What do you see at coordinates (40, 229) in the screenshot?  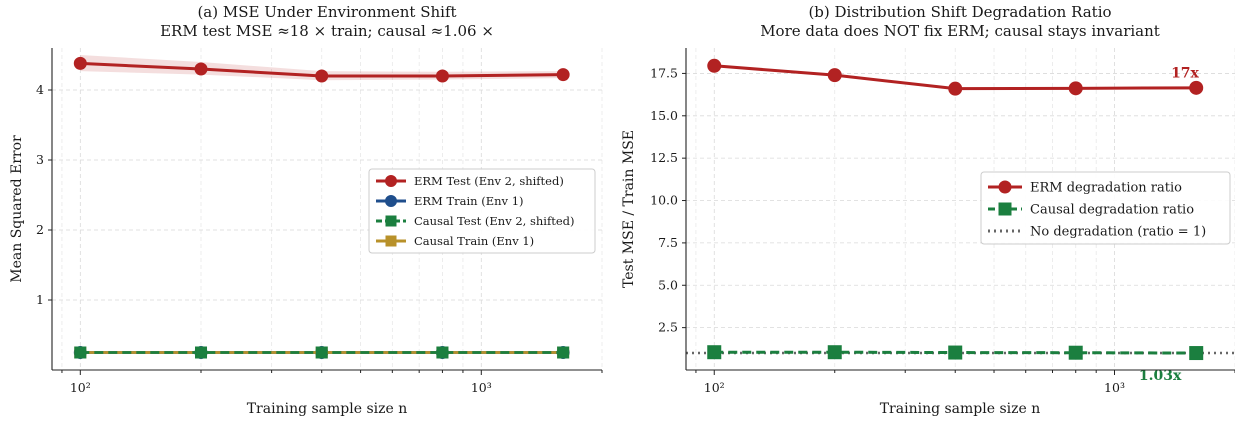 I see `y-tick-label: 2` at bounding box center [40, 229].